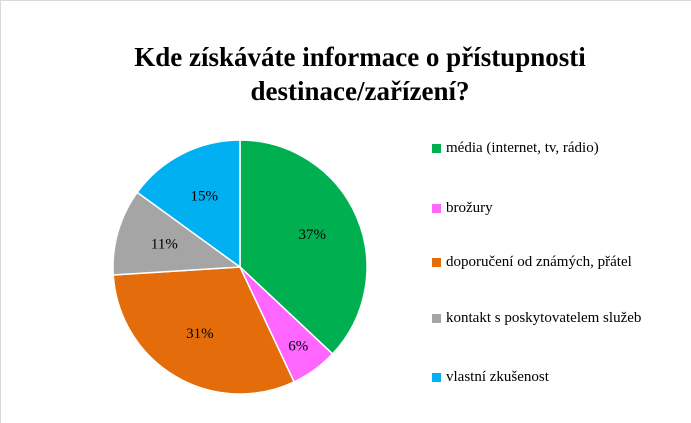 The width and height of the screenshot is (691, 423). I want to click on data-label: 11%, so click(164, 244).